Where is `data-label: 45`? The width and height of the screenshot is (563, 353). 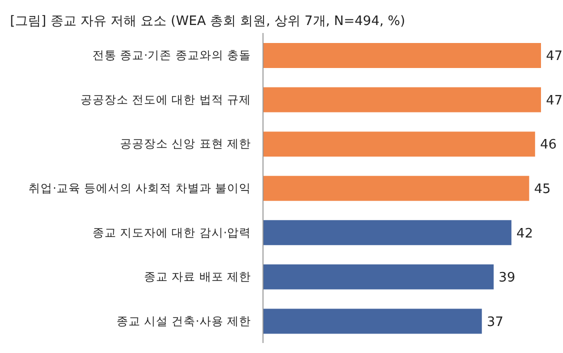
data-label: 45 is located at coordinates (542, 189).